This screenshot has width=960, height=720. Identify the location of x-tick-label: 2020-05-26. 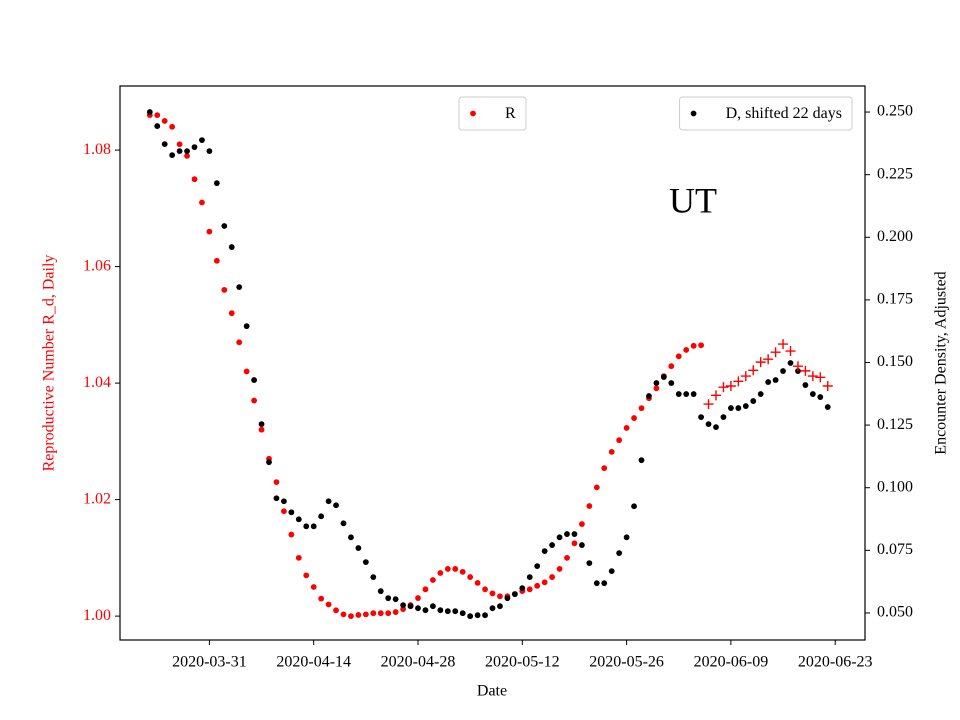
(626, 662).